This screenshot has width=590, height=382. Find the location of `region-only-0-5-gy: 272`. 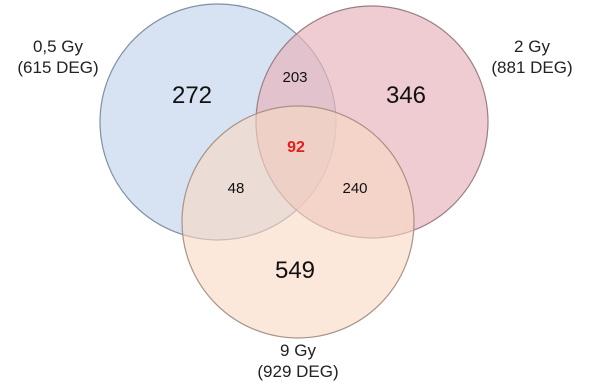

region-only-0-5-gy: 272 is located at coordinates (192, 95).